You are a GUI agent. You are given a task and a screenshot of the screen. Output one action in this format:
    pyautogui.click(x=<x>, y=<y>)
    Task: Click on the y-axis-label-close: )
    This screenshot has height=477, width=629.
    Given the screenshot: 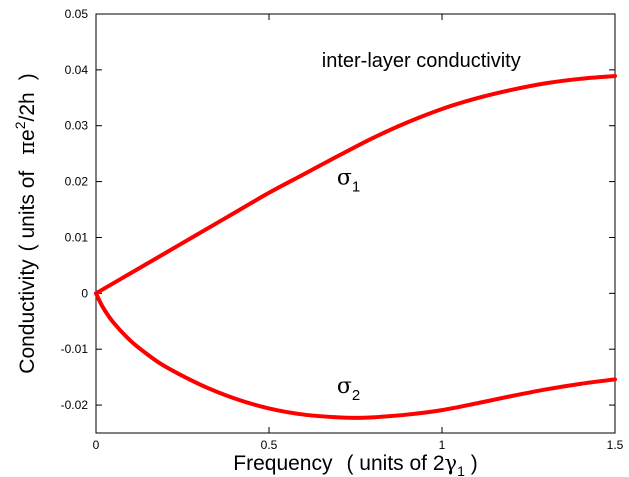 What is the action you would take?
    pyautogui.click(x=27, y=76)
    